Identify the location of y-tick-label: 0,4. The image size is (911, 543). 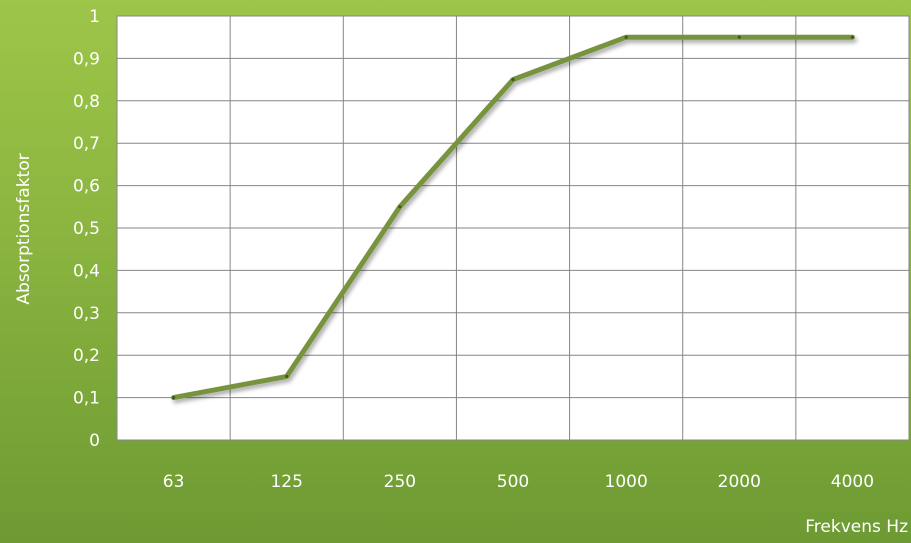
(86, 271).